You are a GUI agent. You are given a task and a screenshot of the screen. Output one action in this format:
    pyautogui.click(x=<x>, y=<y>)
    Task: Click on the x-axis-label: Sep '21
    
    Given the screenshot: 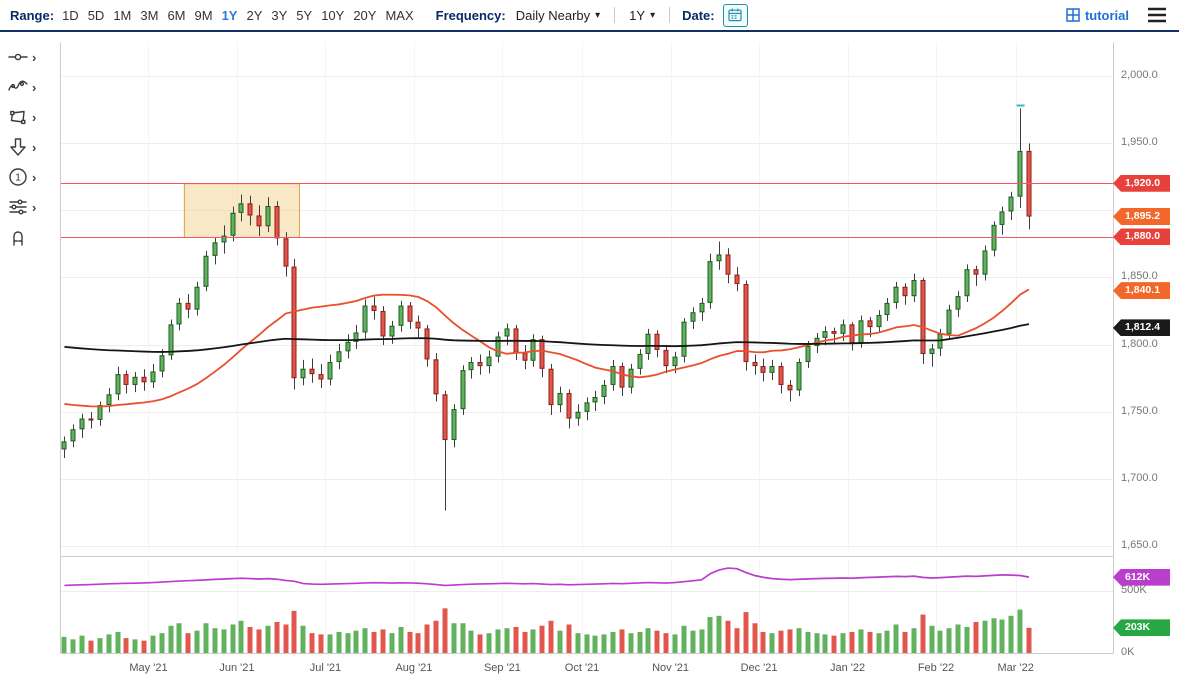 What is the action you would take?
    pyautogui.click(x=502, y=668)
    